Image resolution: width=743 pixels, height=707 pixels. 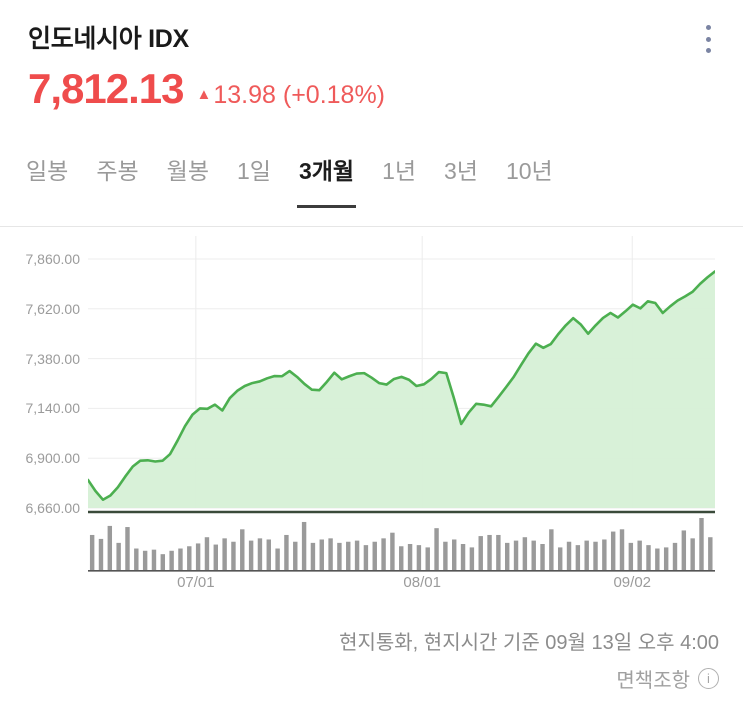 I want to click on quote-disclosure: 현지통화, 현지시간 기준 09월 13일 오후 4:00, so click(x=529, y=643).